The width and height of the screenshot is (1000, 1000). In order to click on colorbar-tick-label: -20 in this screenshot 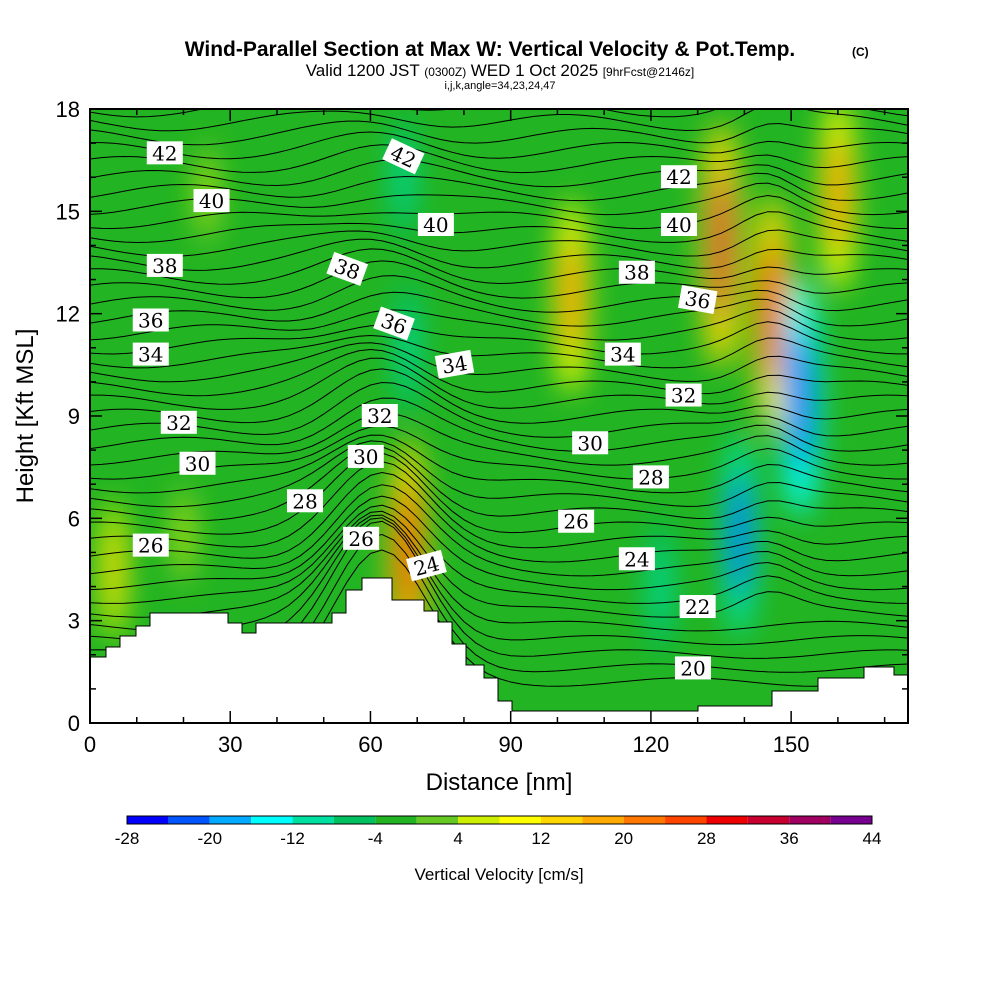, I will do `click(209, 838)`.